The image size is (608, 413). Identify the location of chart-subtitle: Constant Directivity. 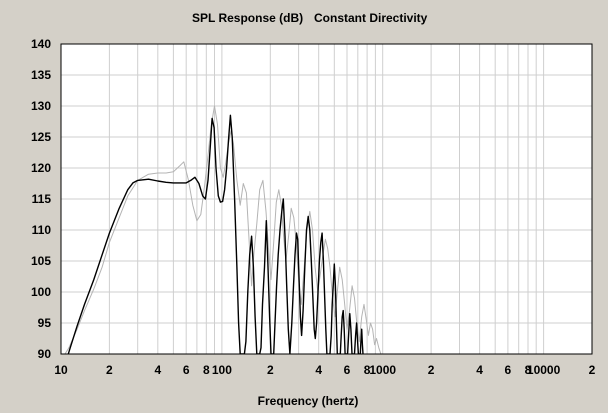
(371, 18).